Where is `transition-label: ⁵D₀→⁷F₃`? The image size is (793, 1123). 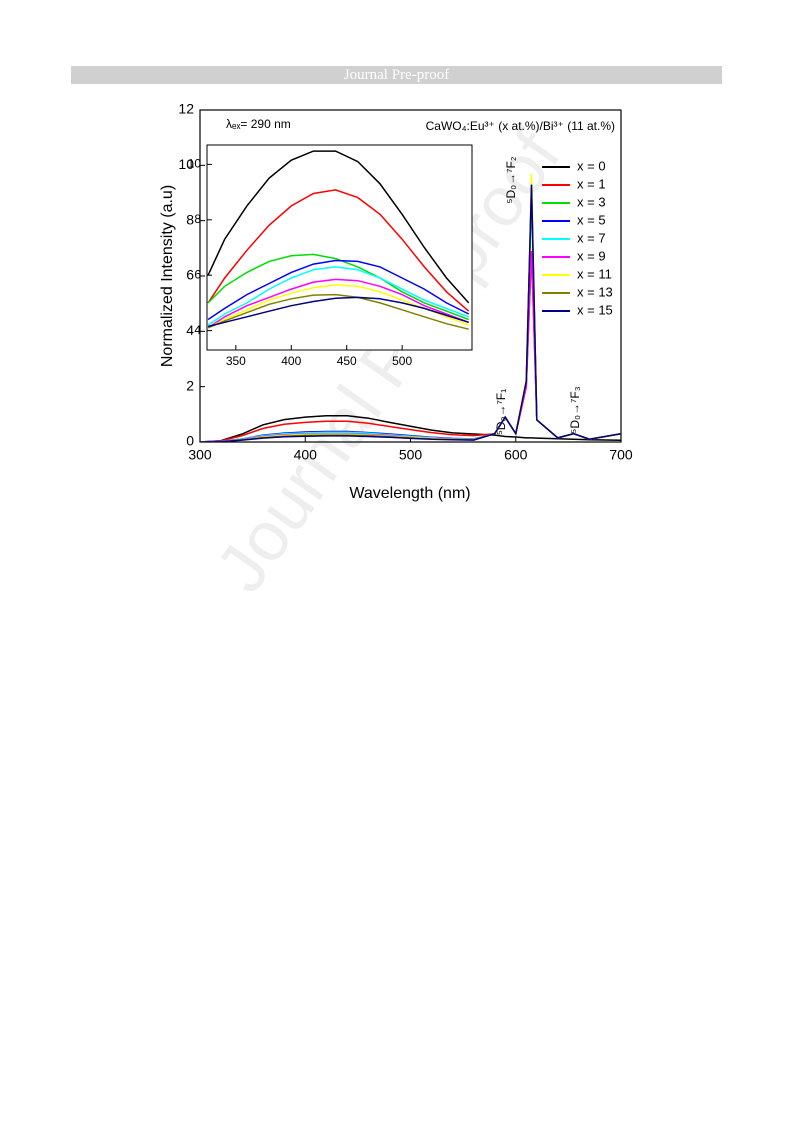 transition-label: ⁵D₀→⁷F₃ is located at coordinates (575, 409).